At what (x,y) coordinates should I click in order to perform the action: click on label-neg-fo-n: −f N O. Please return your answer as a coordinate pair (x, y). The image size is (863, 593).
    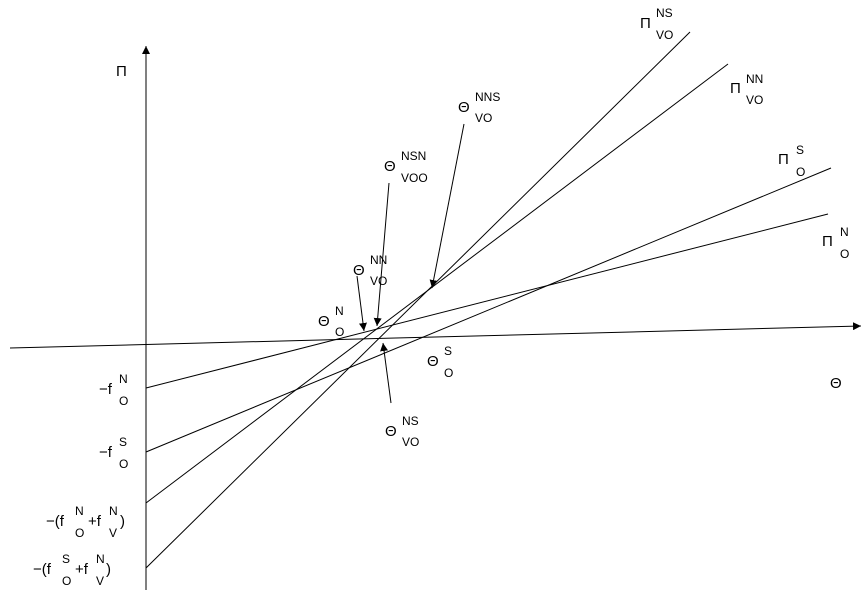
    Looking at the image, I should click on (113, 390).